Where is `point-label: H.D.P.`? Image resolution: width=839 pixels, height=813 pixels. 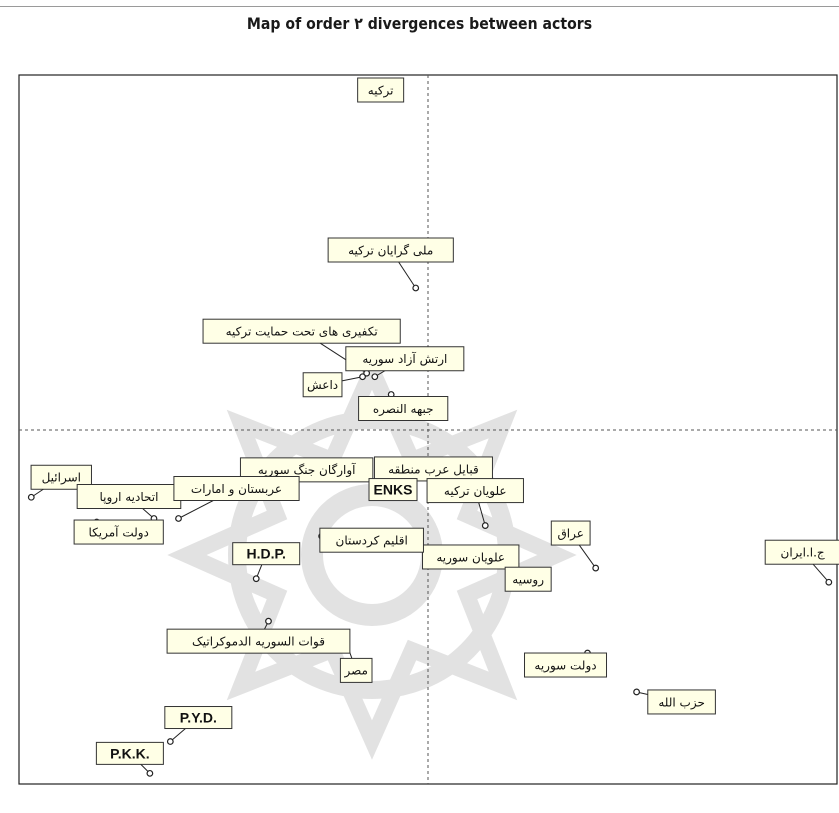
point-label: H.D.P. is located at coordinates (266, 554).